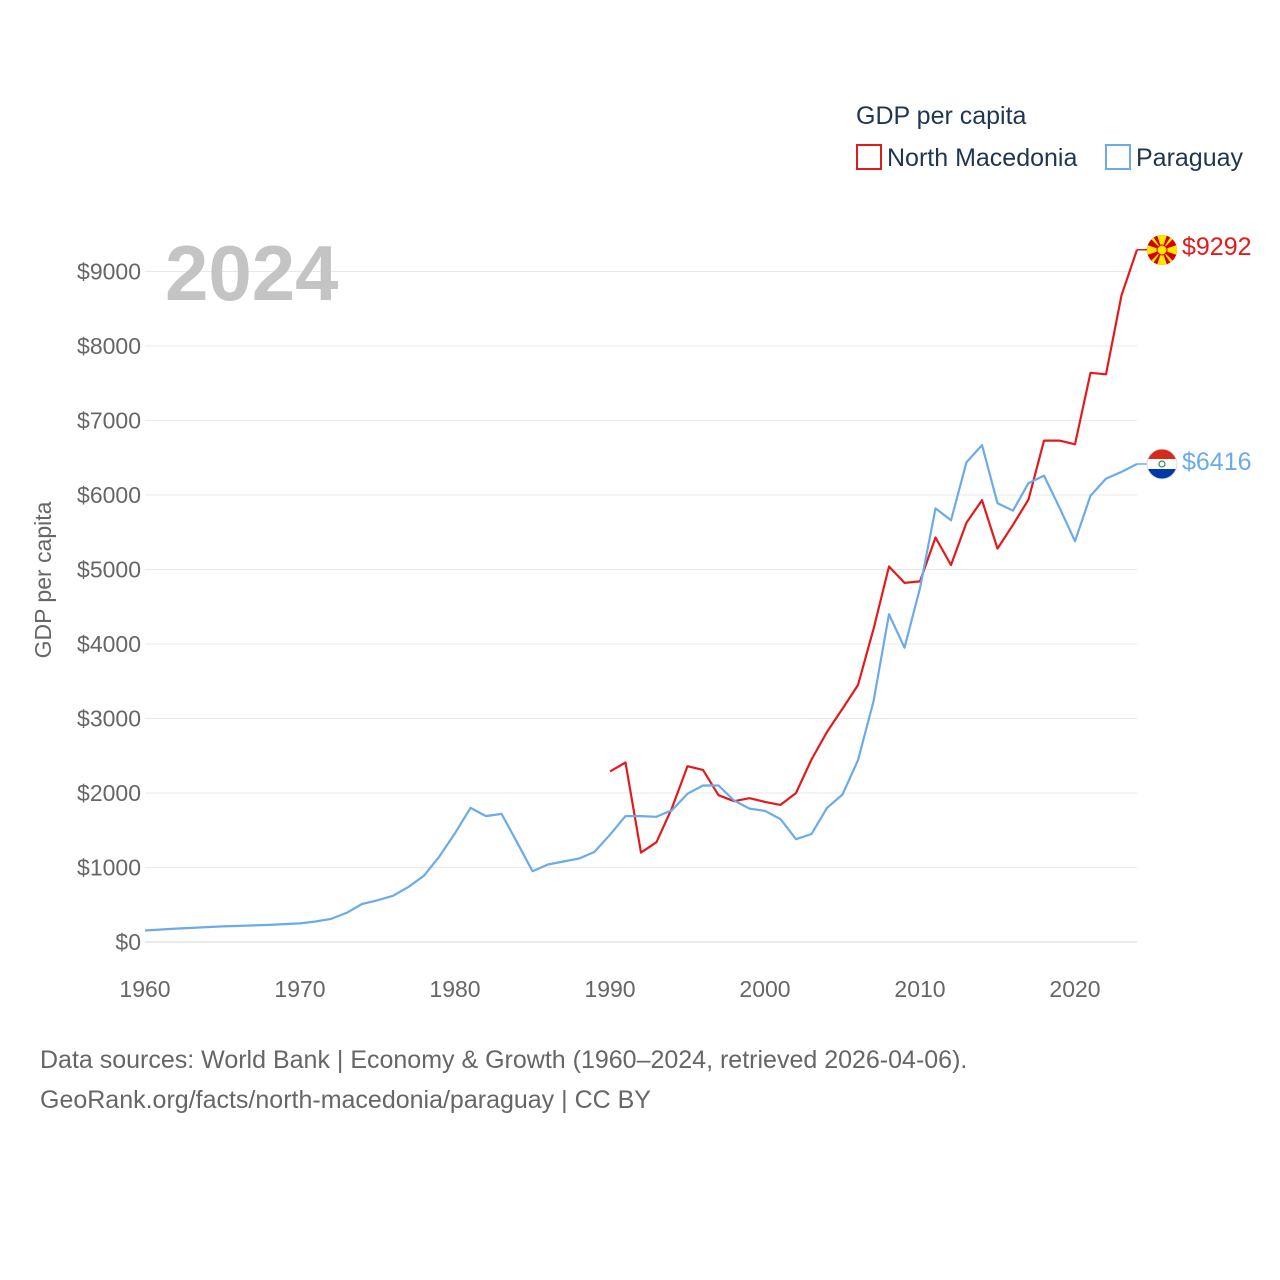  Describe the element at coordinates (764, 989) in the screenshot. I see `x-tick-label: 2000` at that location.